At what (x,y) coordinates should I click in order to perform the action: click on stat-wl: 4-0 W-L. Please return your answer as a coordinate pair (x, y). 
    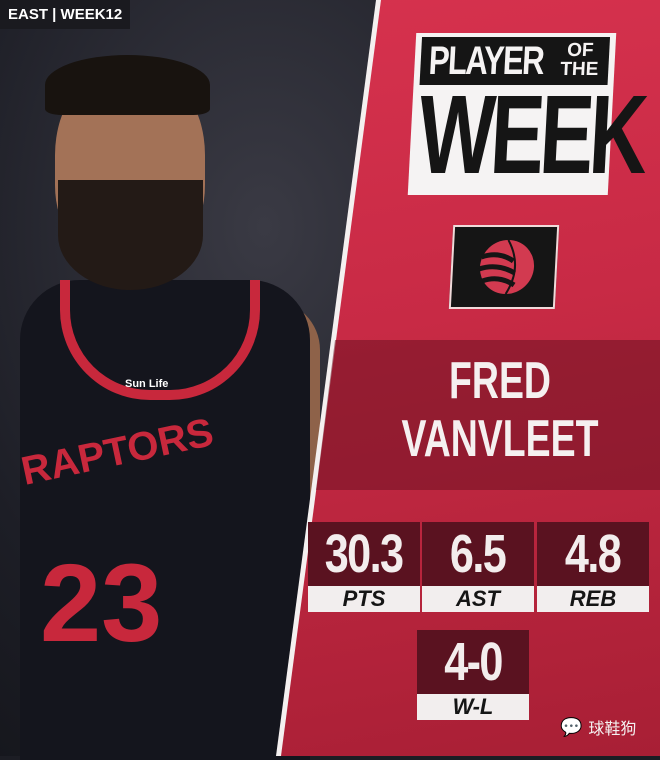
    Looking at the image, I should click on (473, 675).